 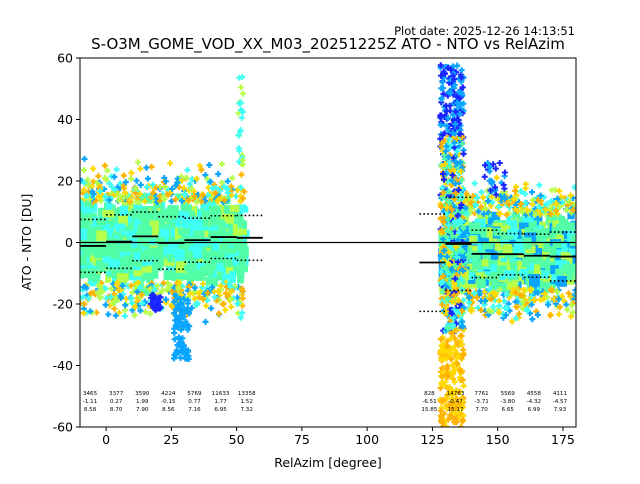 I want to click on y-tick-label: -40, so click(x=63, y=365).